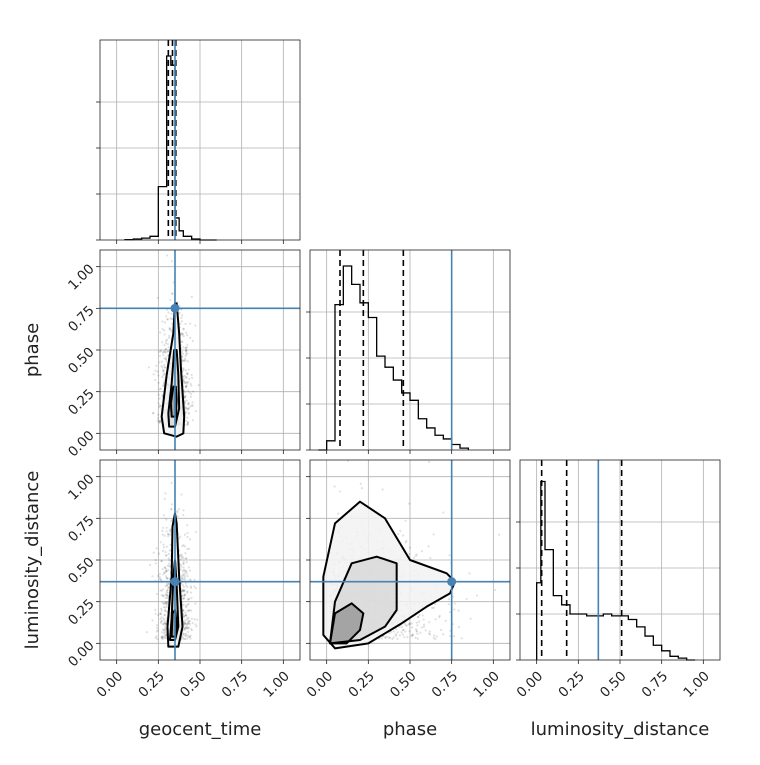 This screenshot has height=765, width=760. Describe the element at coordinates (81, 444) in the screenshot. I see `y-tick-label: 0.00` at that location.